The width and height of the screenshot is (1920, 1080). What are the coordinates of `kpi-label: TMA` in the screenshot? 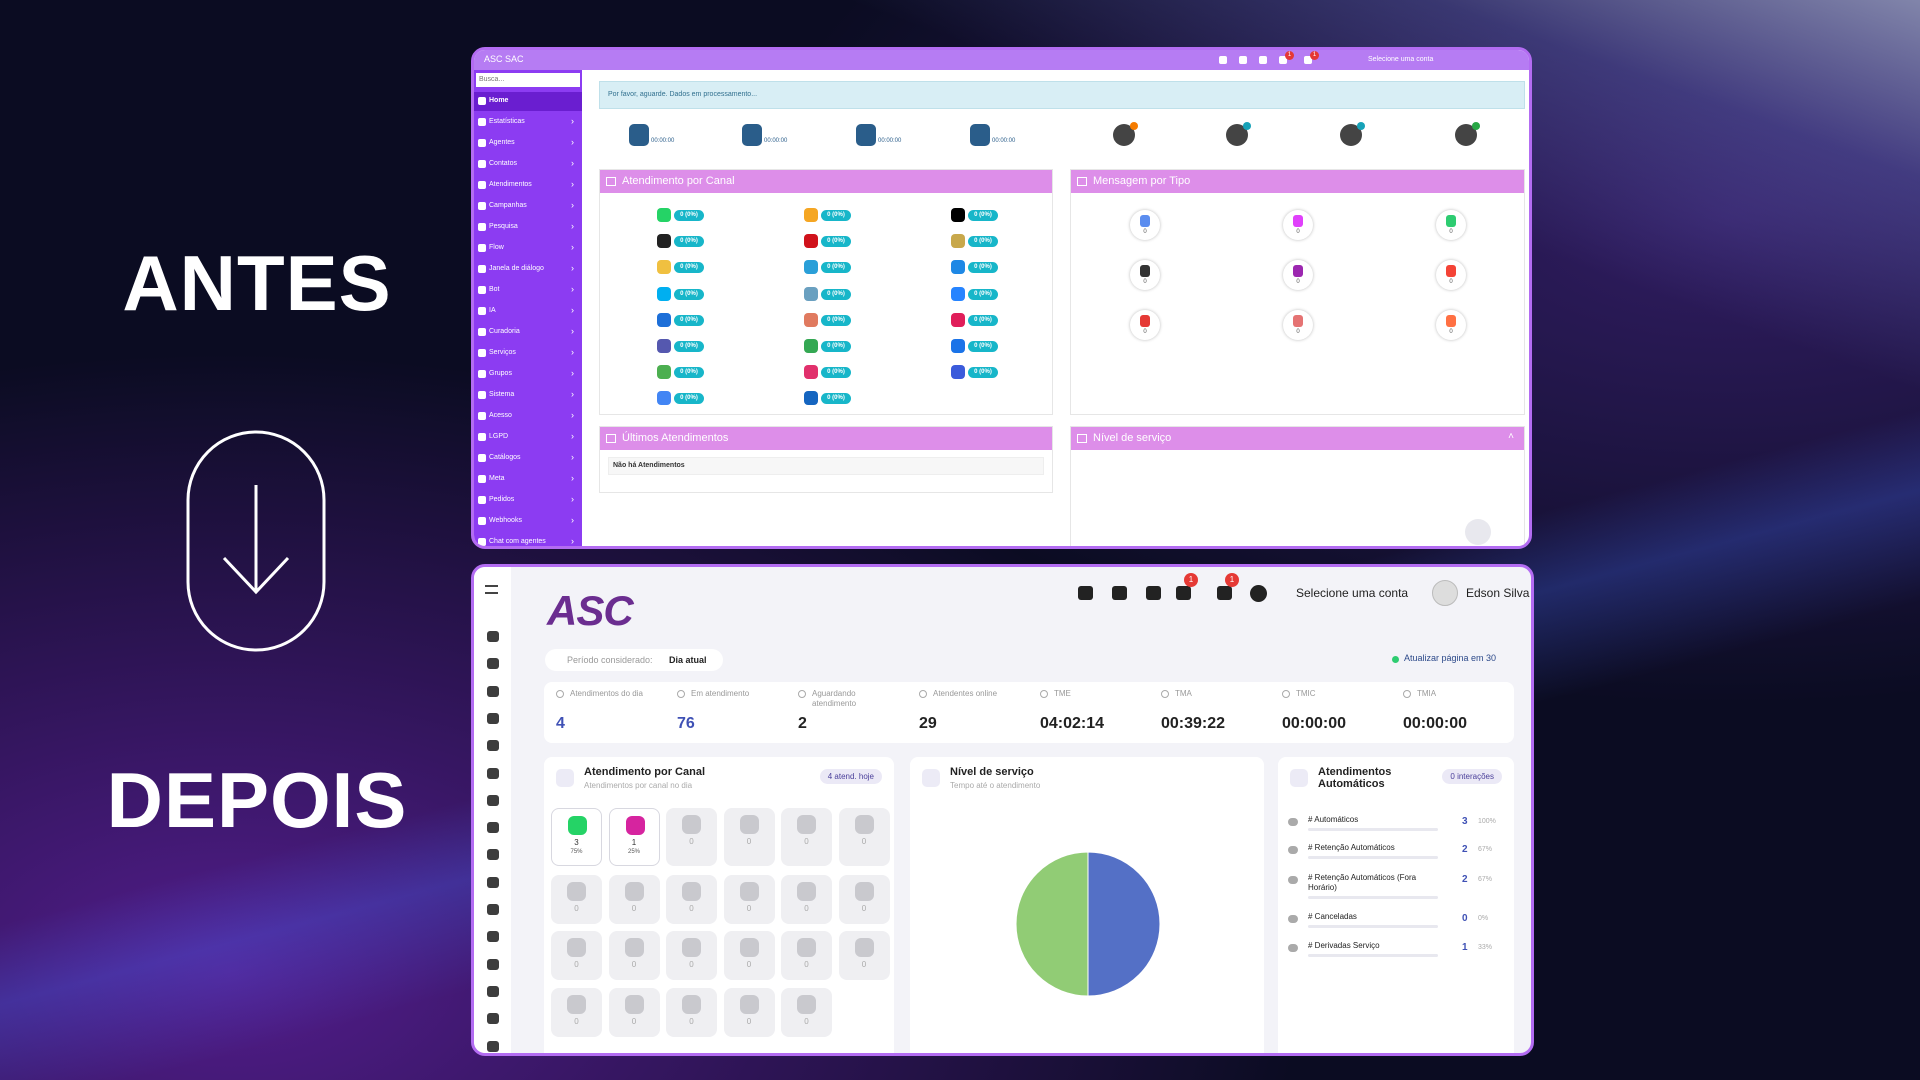 It's located at (1183, 693).